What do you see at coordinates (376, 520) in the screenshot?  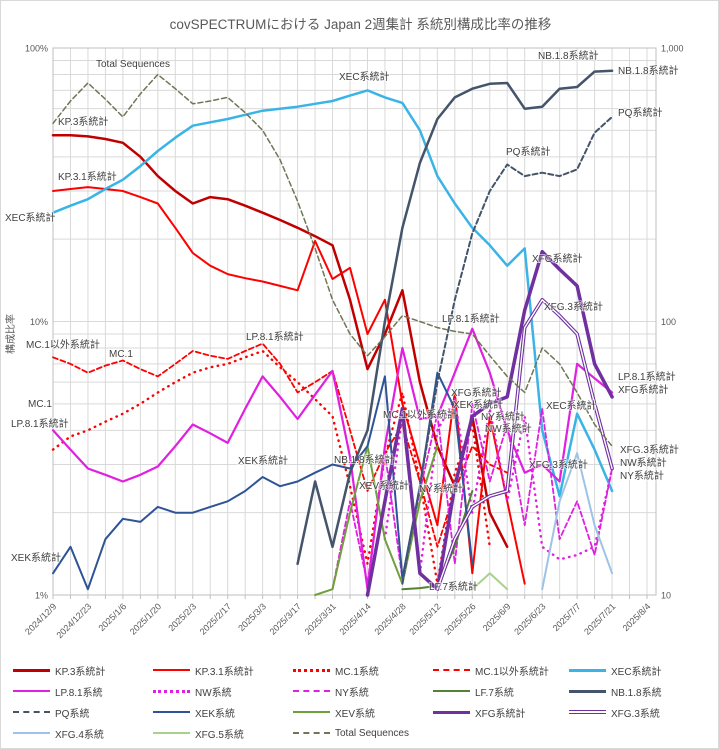 I see `series-XEV系統` at bounding box center [376, 520].